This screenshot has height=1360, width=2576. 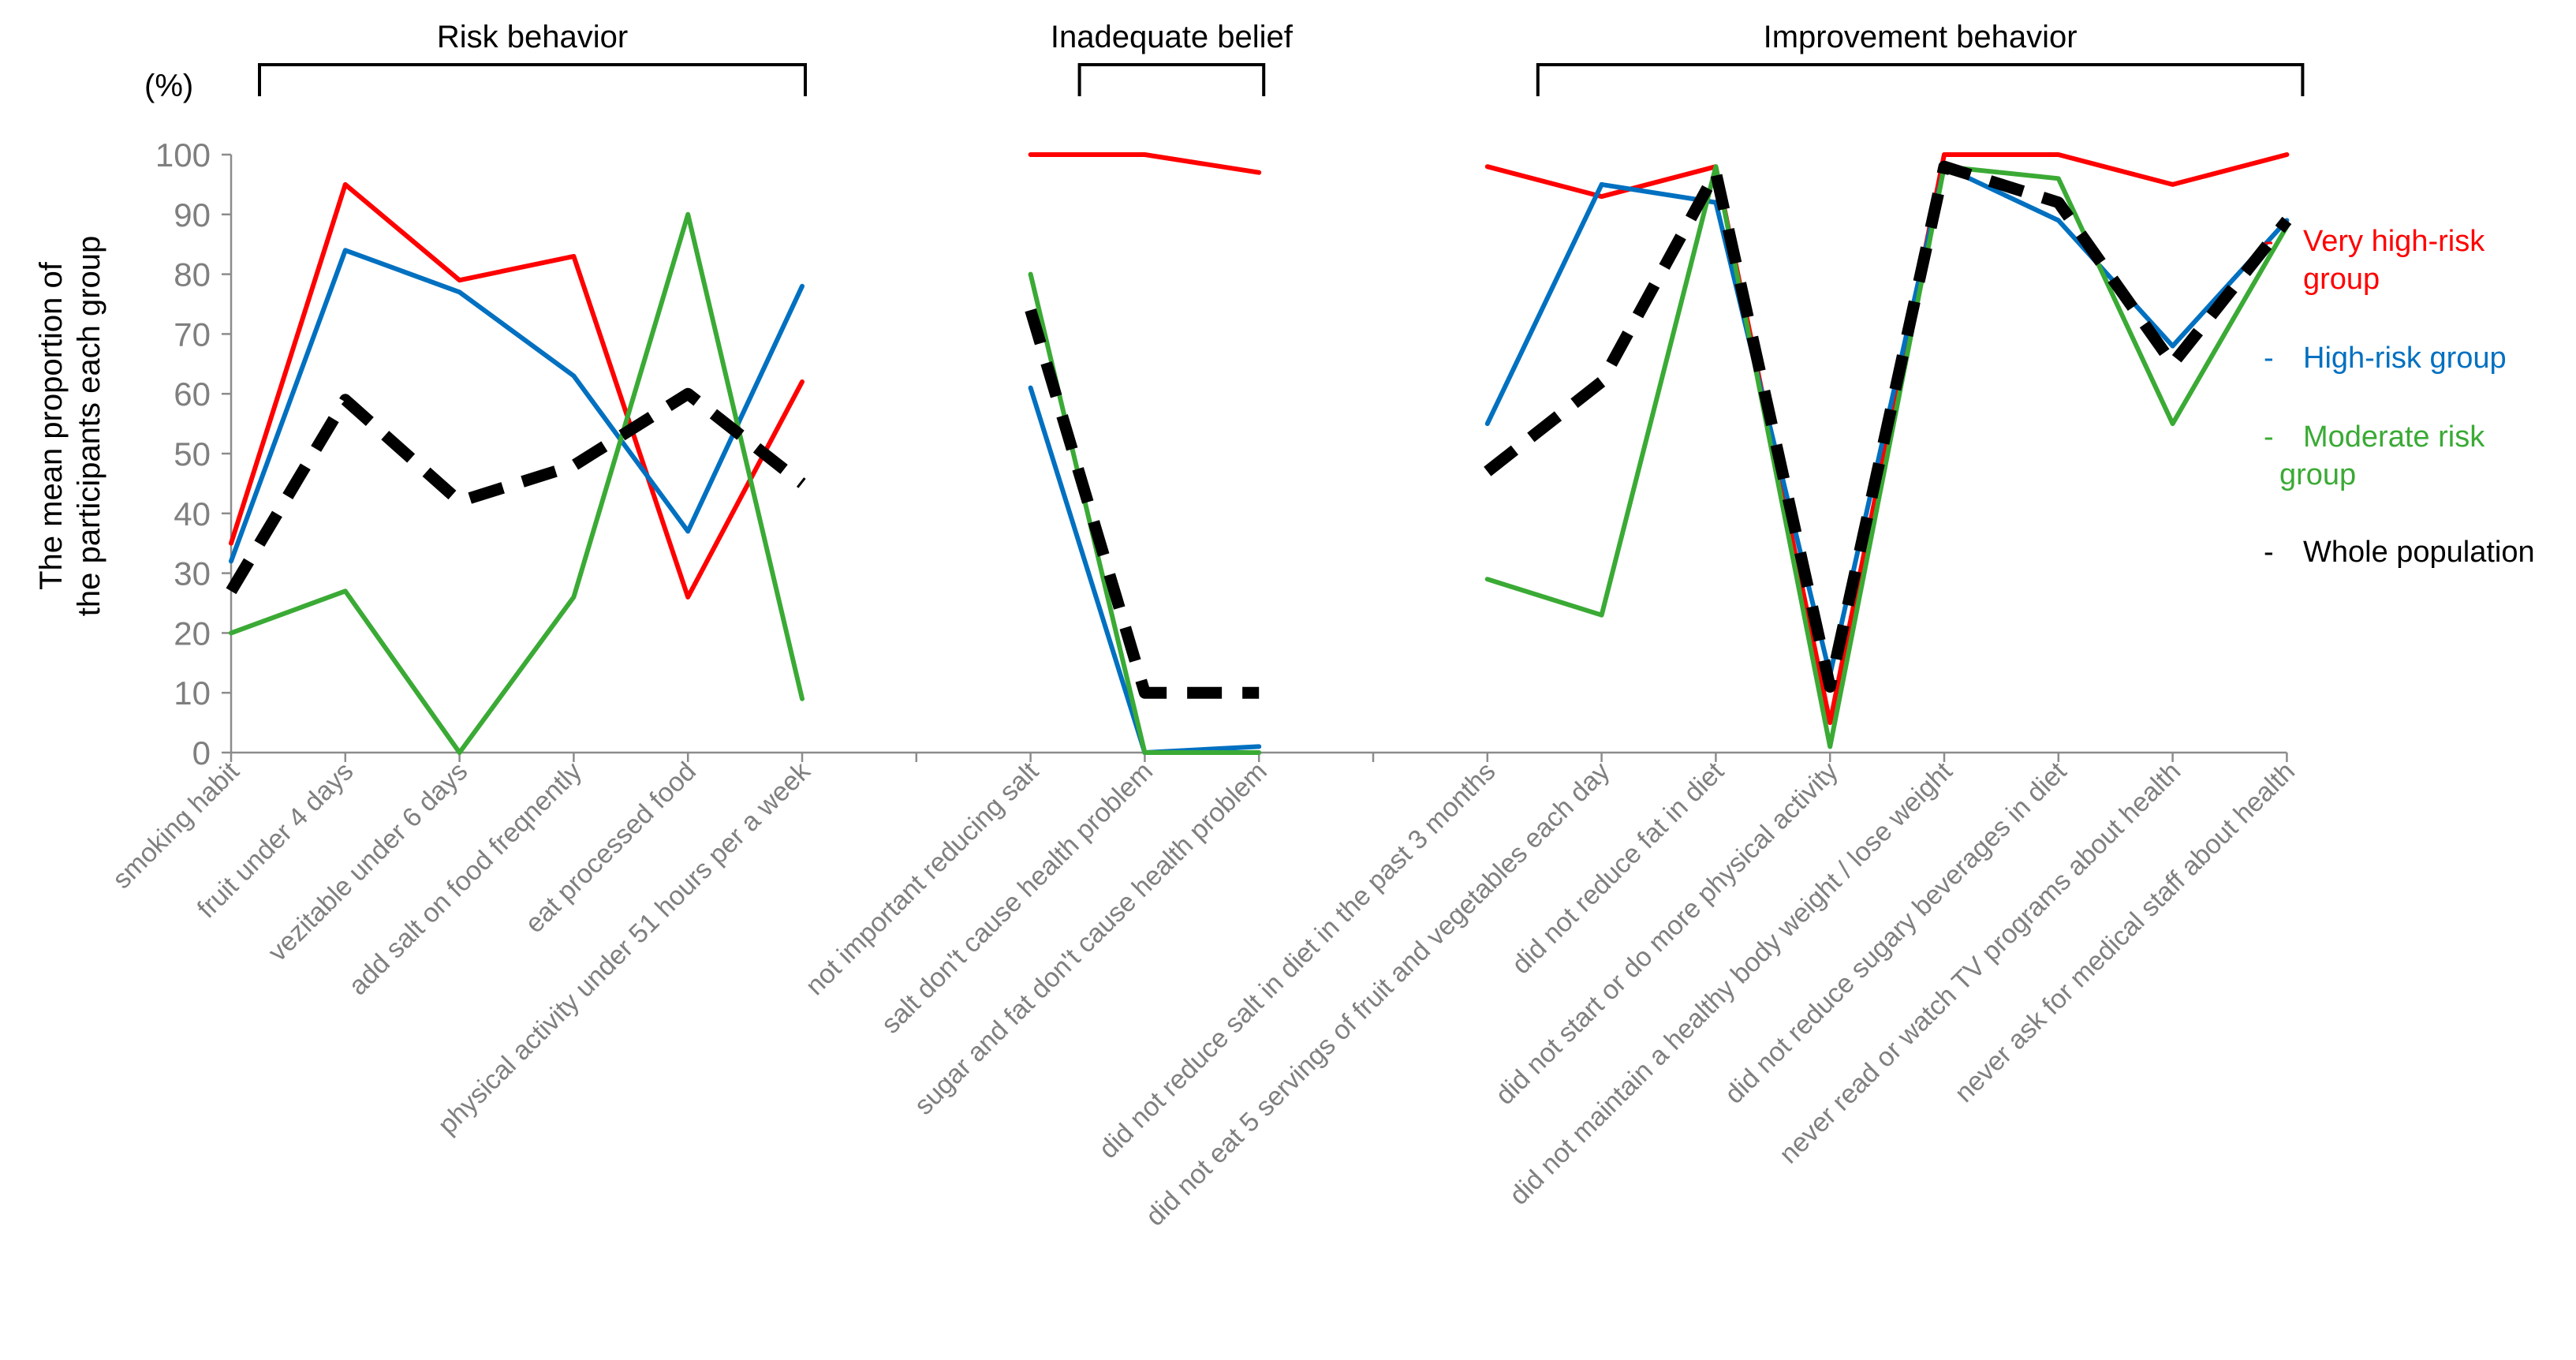 What do you see at coordinates (465, 879) in the screenshot?
I see `x-tick-label: add salt on food freqnently` at bounding box center [465, 879].